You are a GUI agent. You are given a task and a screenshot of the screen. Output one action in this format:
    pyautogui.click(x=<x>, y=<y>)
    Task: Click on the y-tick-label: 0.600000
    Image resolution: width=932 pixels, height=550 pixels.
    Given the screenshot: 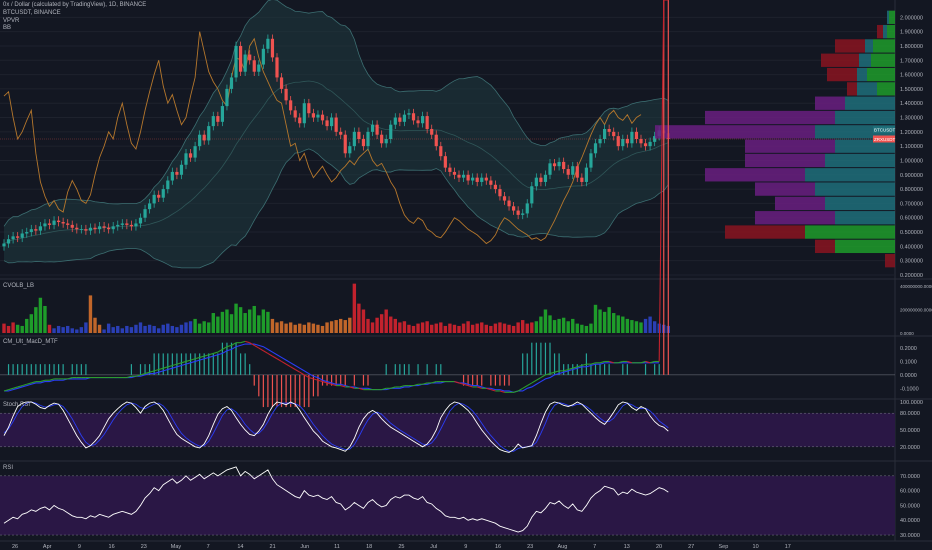 What is the action you would take?
    pyautogui.click(x=911, y=219)
    